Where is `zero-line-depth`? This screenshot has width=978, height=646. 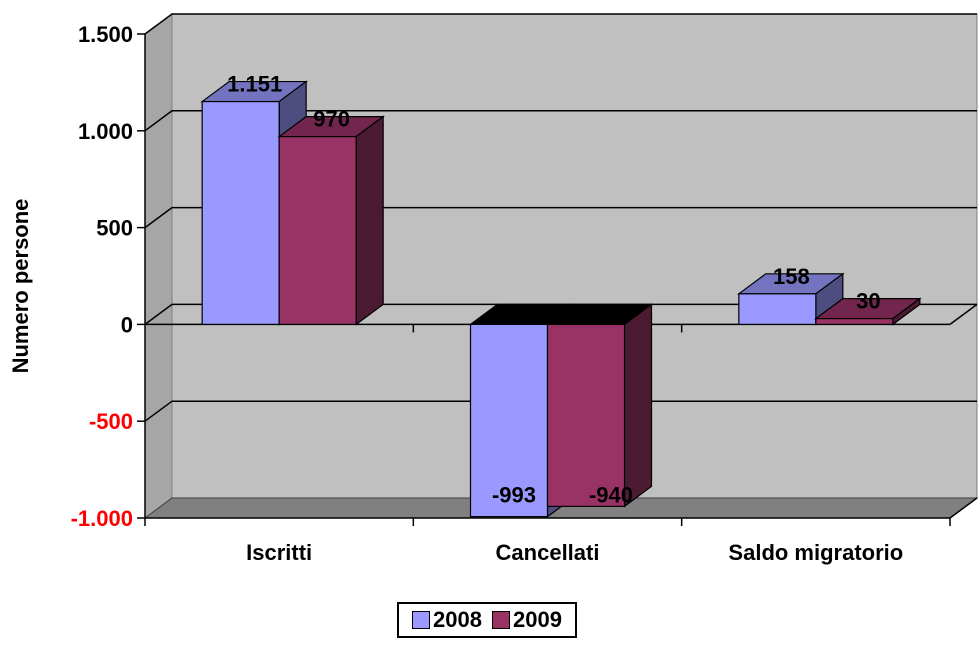
zero-line-depth is located at coordinates (963, 314).